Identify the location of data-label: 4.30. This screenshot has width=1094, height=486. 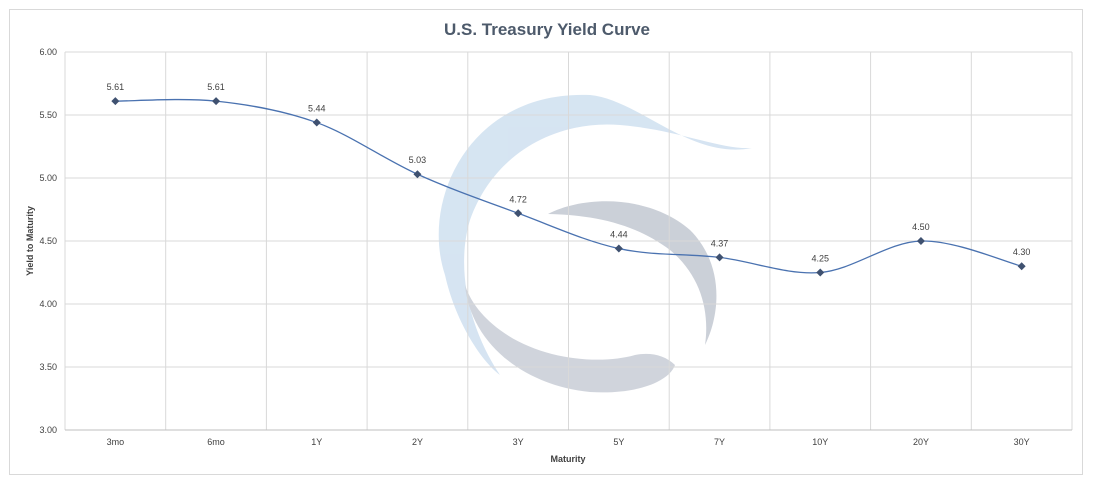
(1022, 252).